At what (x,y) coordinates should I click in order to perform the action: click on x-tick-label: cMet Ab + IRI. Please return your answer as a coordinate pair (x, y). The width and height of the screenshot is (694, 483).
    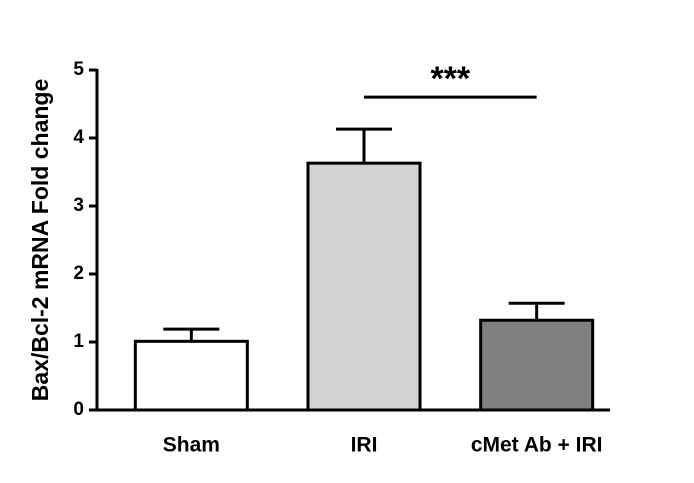
    Looking at the image, I should click on (537, 445).